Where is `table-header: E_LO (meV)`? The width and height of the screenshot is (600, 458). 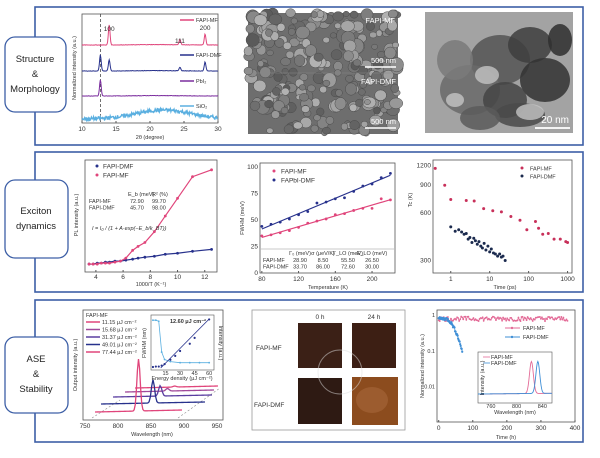 table-header: E_LO (meV) is located at coordinates (372, 254).